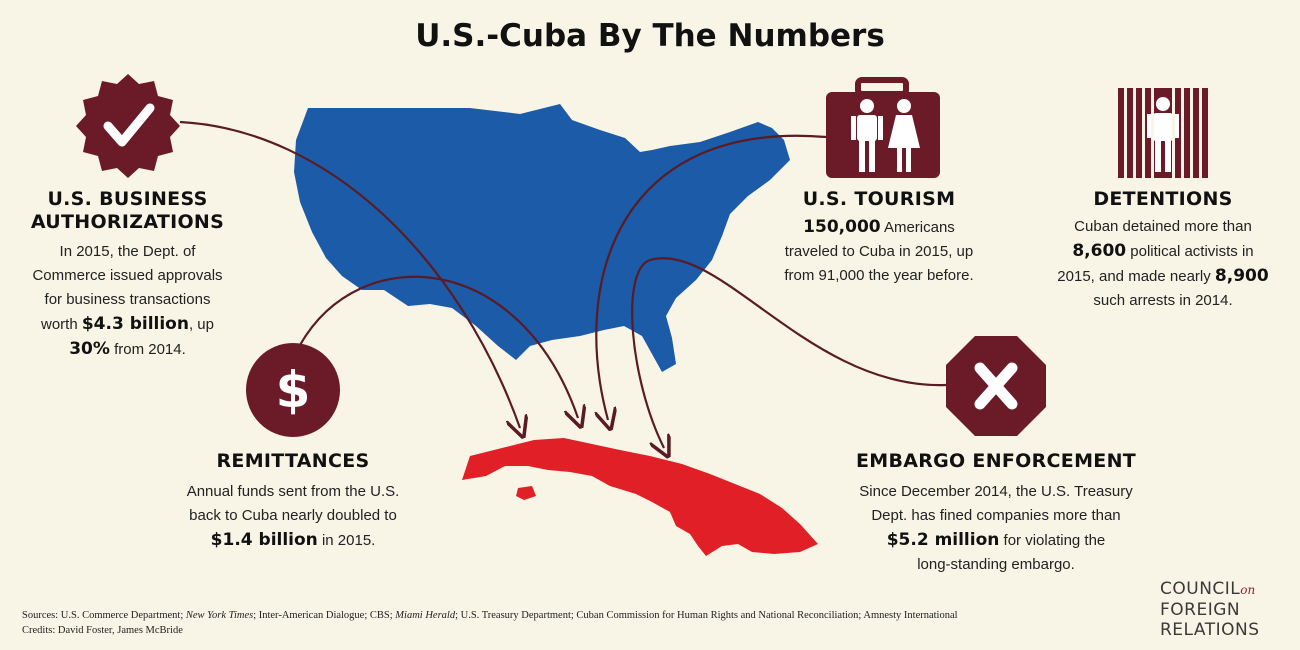 Image resolution: width=1300 pixels, height=650 pixels. What do you see at coordinates (1163, 133) in the screenshot?
I see `prisoner-bars-icon` at bounding box center [1163, 133].